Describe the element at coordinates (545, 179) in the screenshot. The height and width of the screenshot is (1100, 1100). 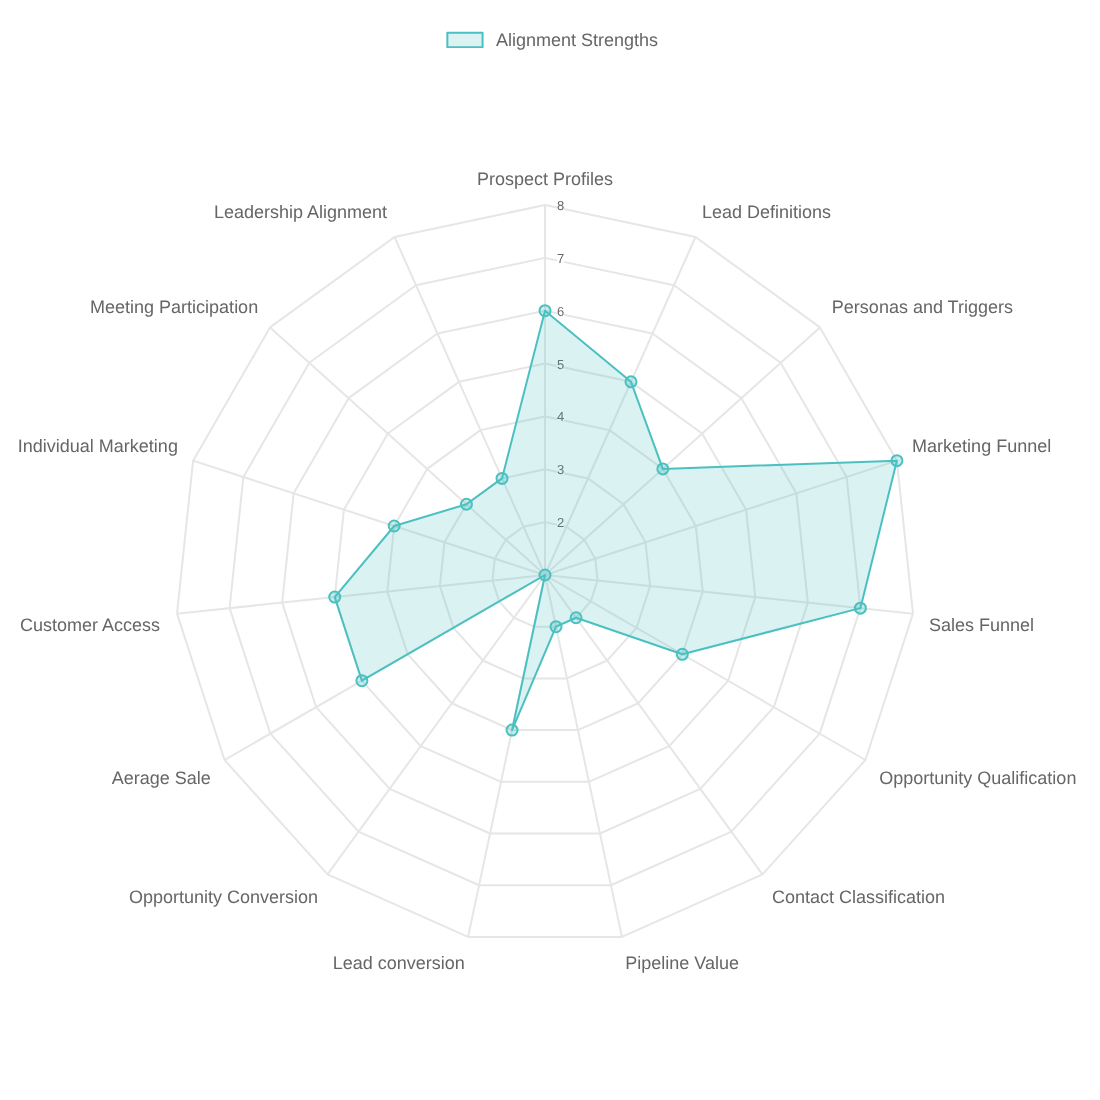
I see `spoke-label: Prospect Profiles` at that location.